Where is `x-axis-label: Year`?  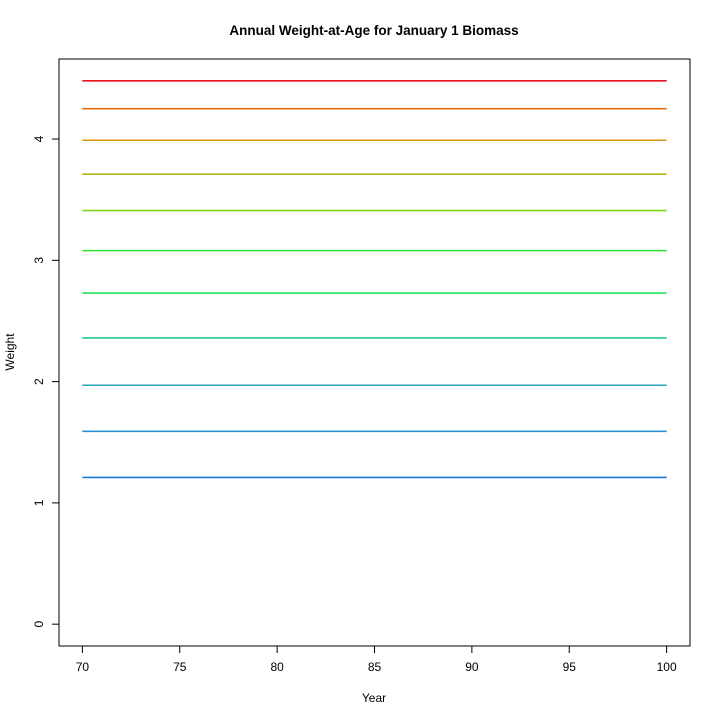 x-axis-label: Year is located at coordinates (374, 698).